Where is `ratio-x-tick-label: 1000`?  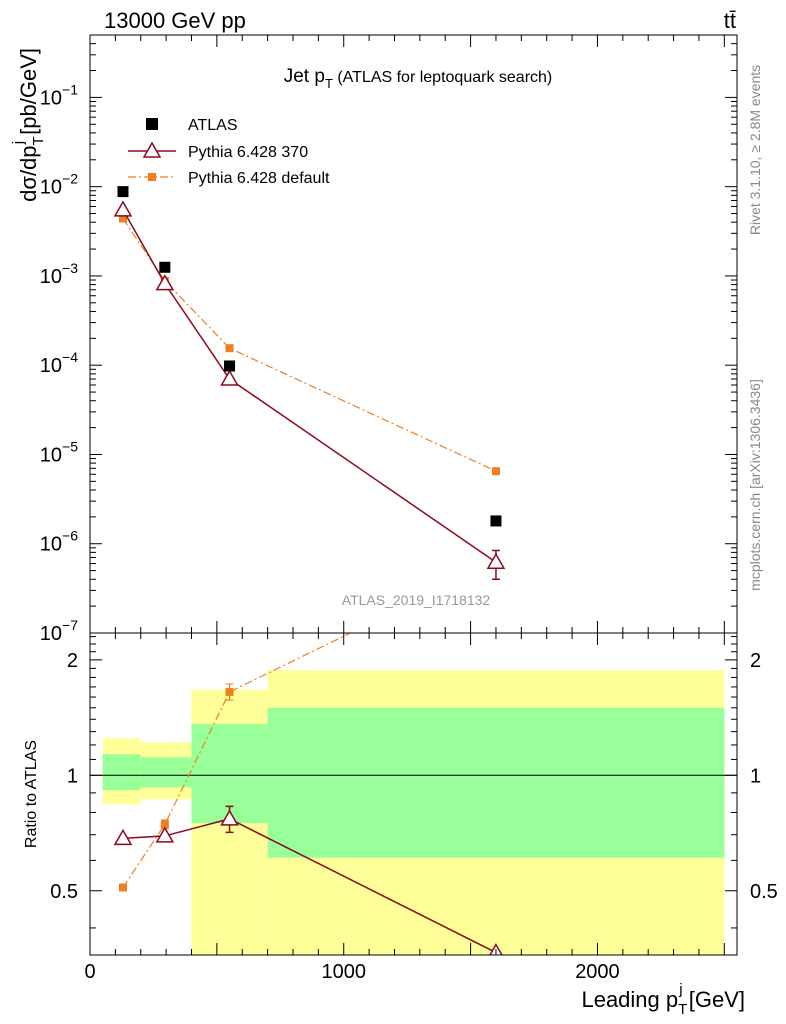 ratio-x-tick-label: 1000 is located at coordinates (343, 972).